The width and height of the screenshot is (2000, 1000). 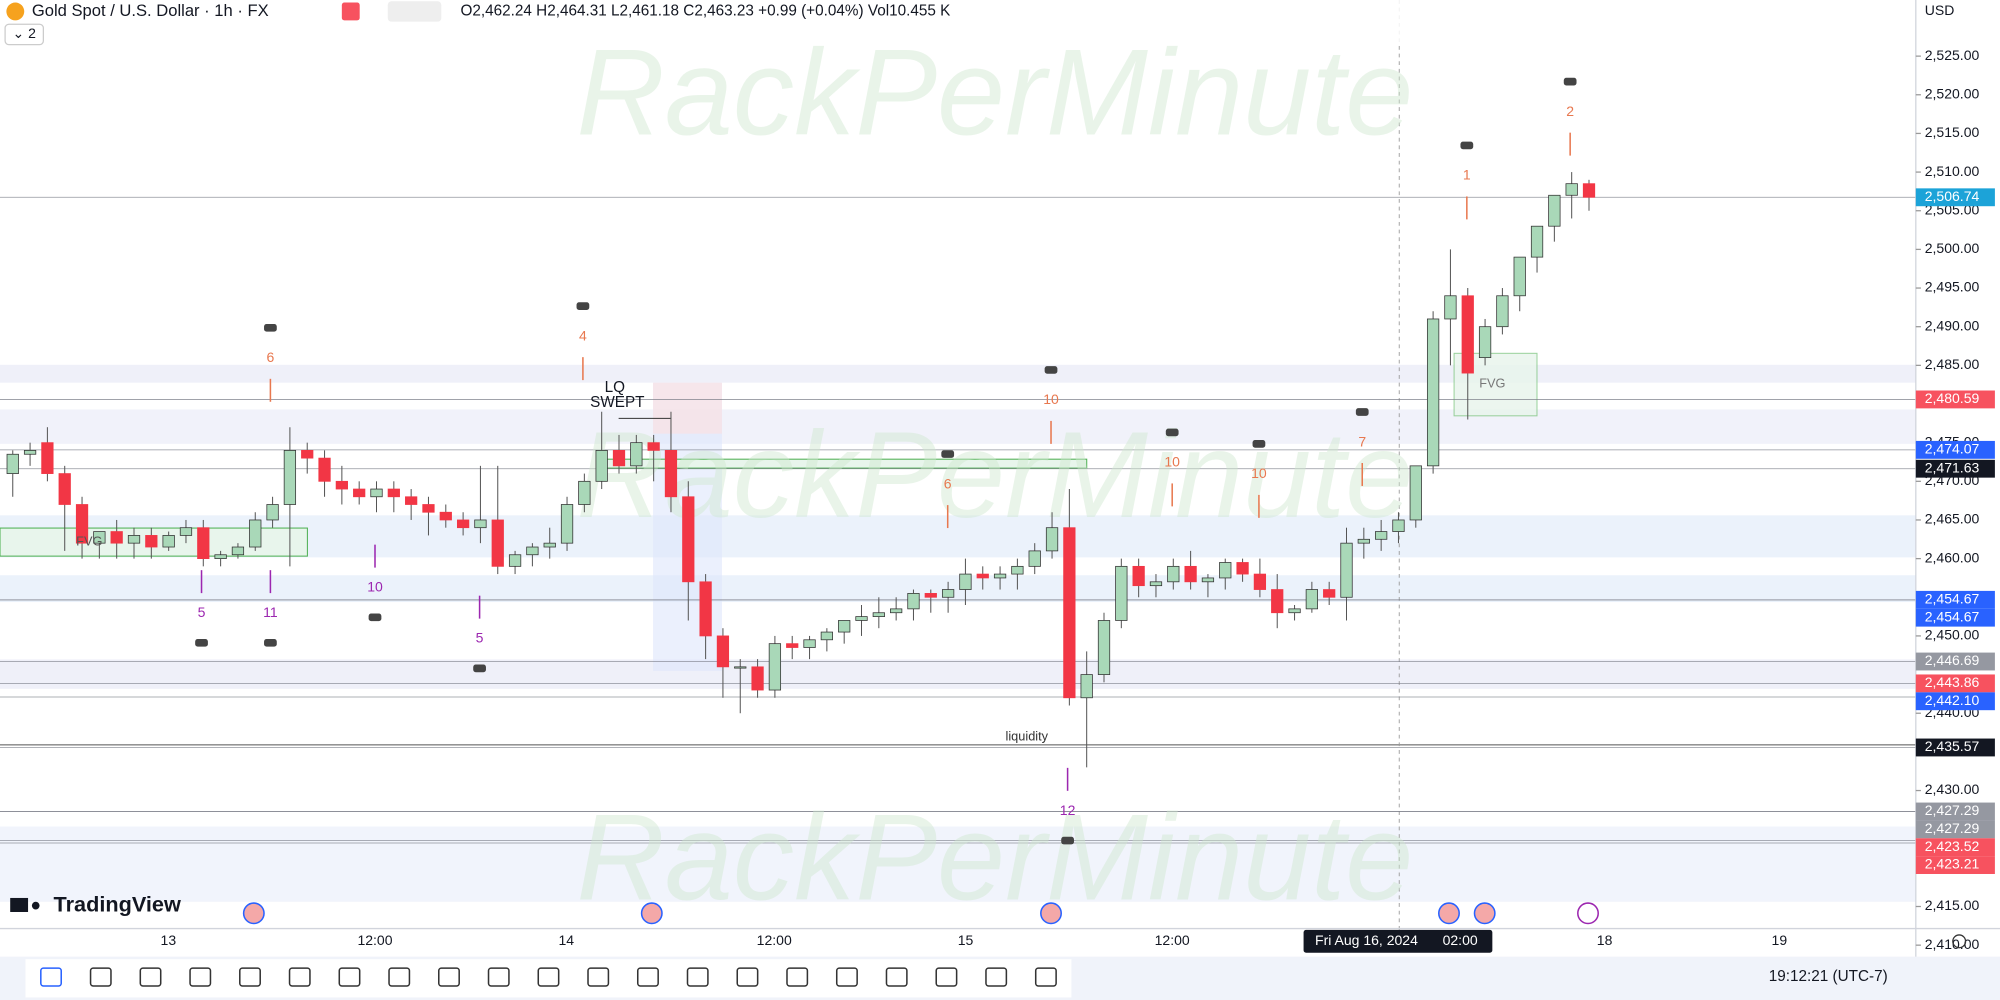 I want to click on watermark: RackPerMinute, so click(x=994, y=91).